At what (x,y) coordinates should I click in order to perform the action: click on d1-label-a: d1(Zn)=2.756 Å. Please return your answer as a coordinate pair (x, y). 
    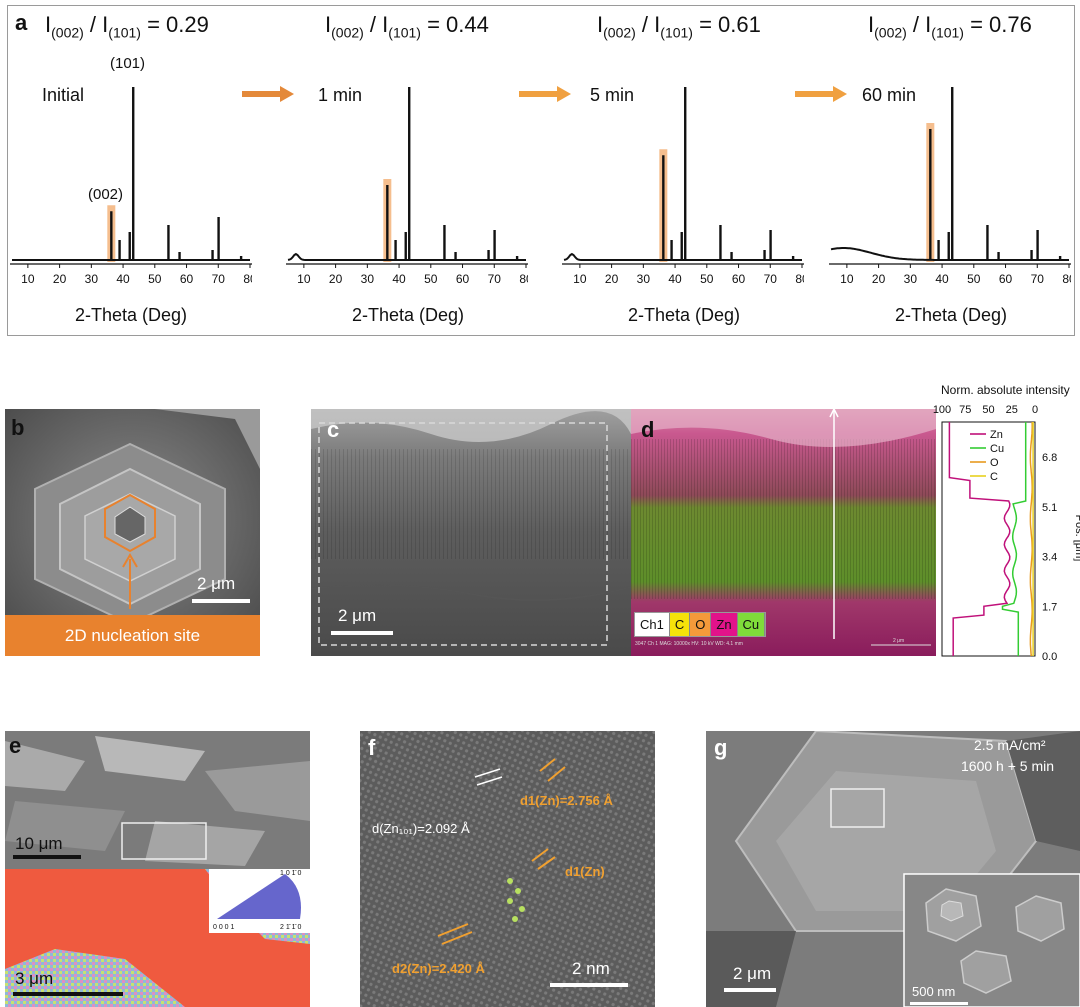
    Looking at the image, I should click on (566, 800).